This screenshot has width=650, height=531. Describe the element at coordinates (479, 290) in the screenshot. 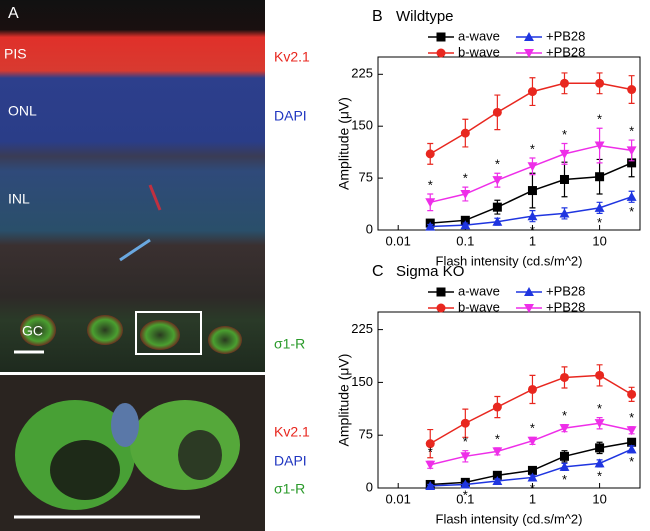

I see `legend-label: a-wave` at that location.